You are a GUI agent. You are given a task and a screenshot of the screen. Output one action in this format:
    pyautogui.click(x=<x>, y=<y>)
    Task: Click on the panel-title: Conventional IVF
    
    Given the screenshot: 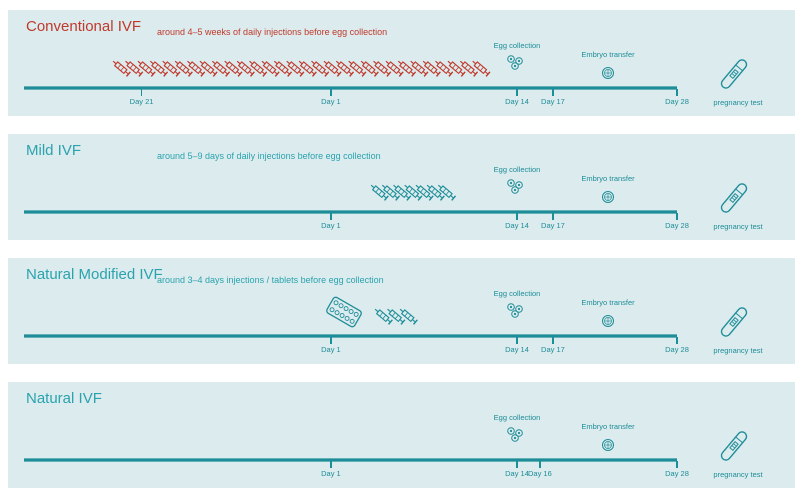 What is the action you would take?
    pyautogui.click(x=84, y=26)
    